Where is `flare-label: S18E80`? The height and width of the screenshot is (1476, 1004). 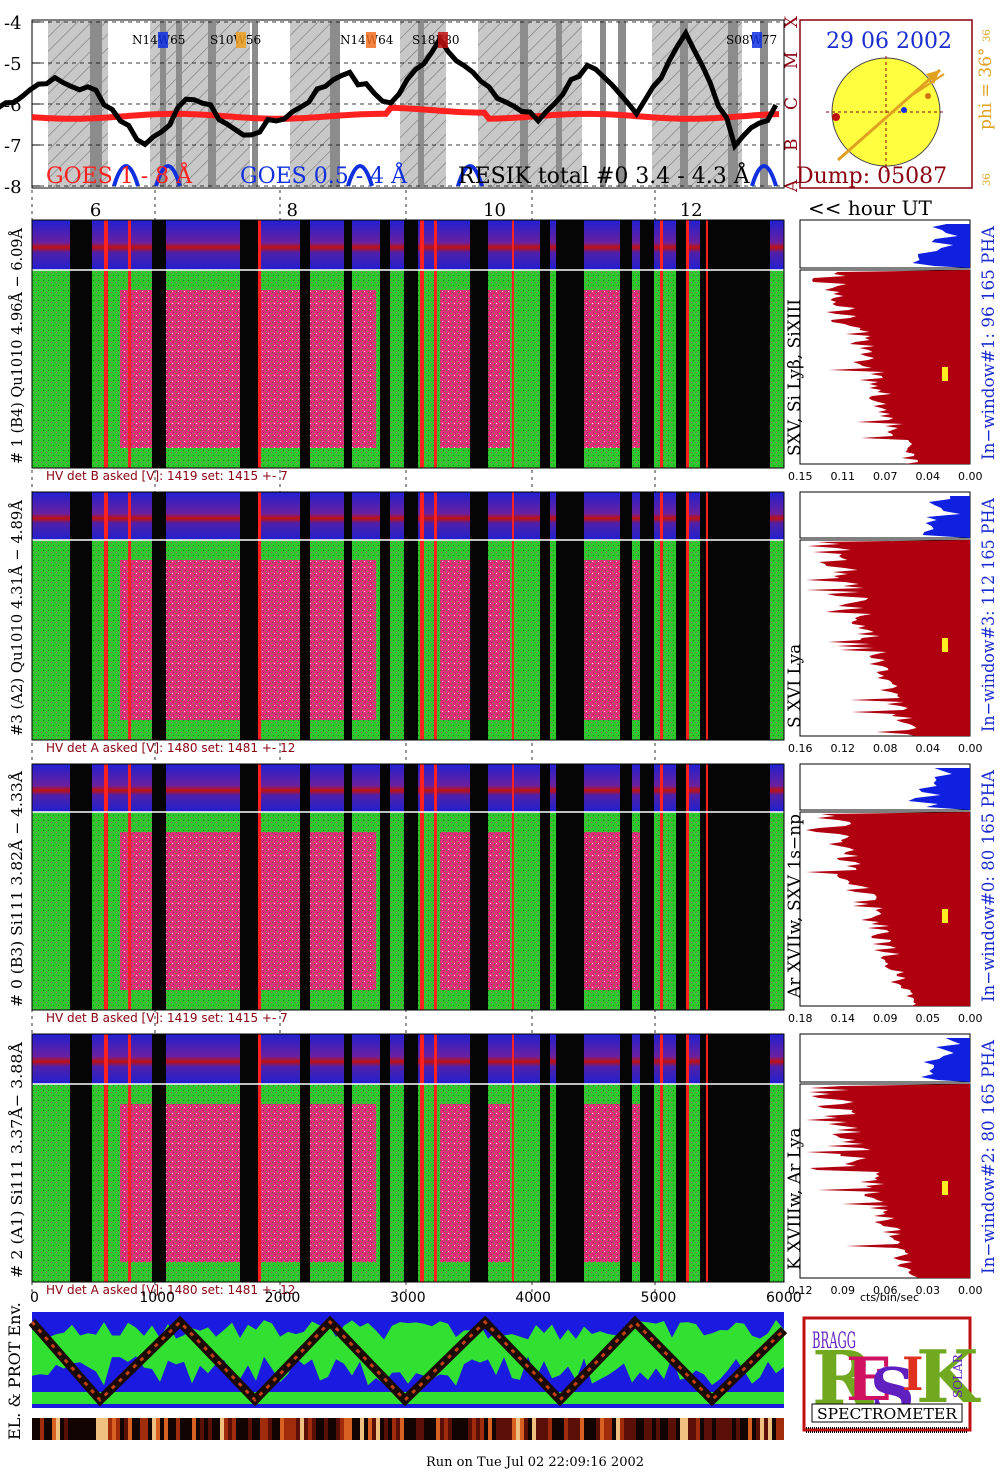
flare-label: S18E80 is located at coordinates (436, 40).